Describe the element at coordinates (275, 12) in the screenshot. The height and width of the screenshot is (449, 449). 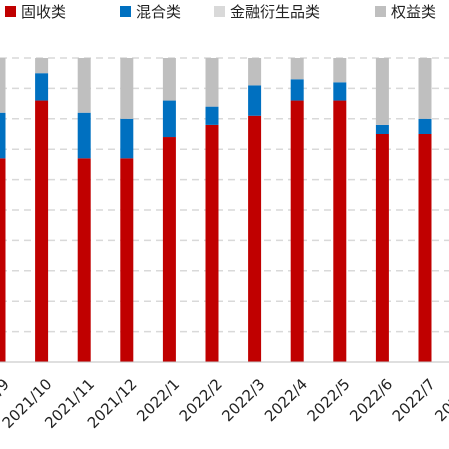
I see `legend-label-3: 金融衍生品类` at that location.